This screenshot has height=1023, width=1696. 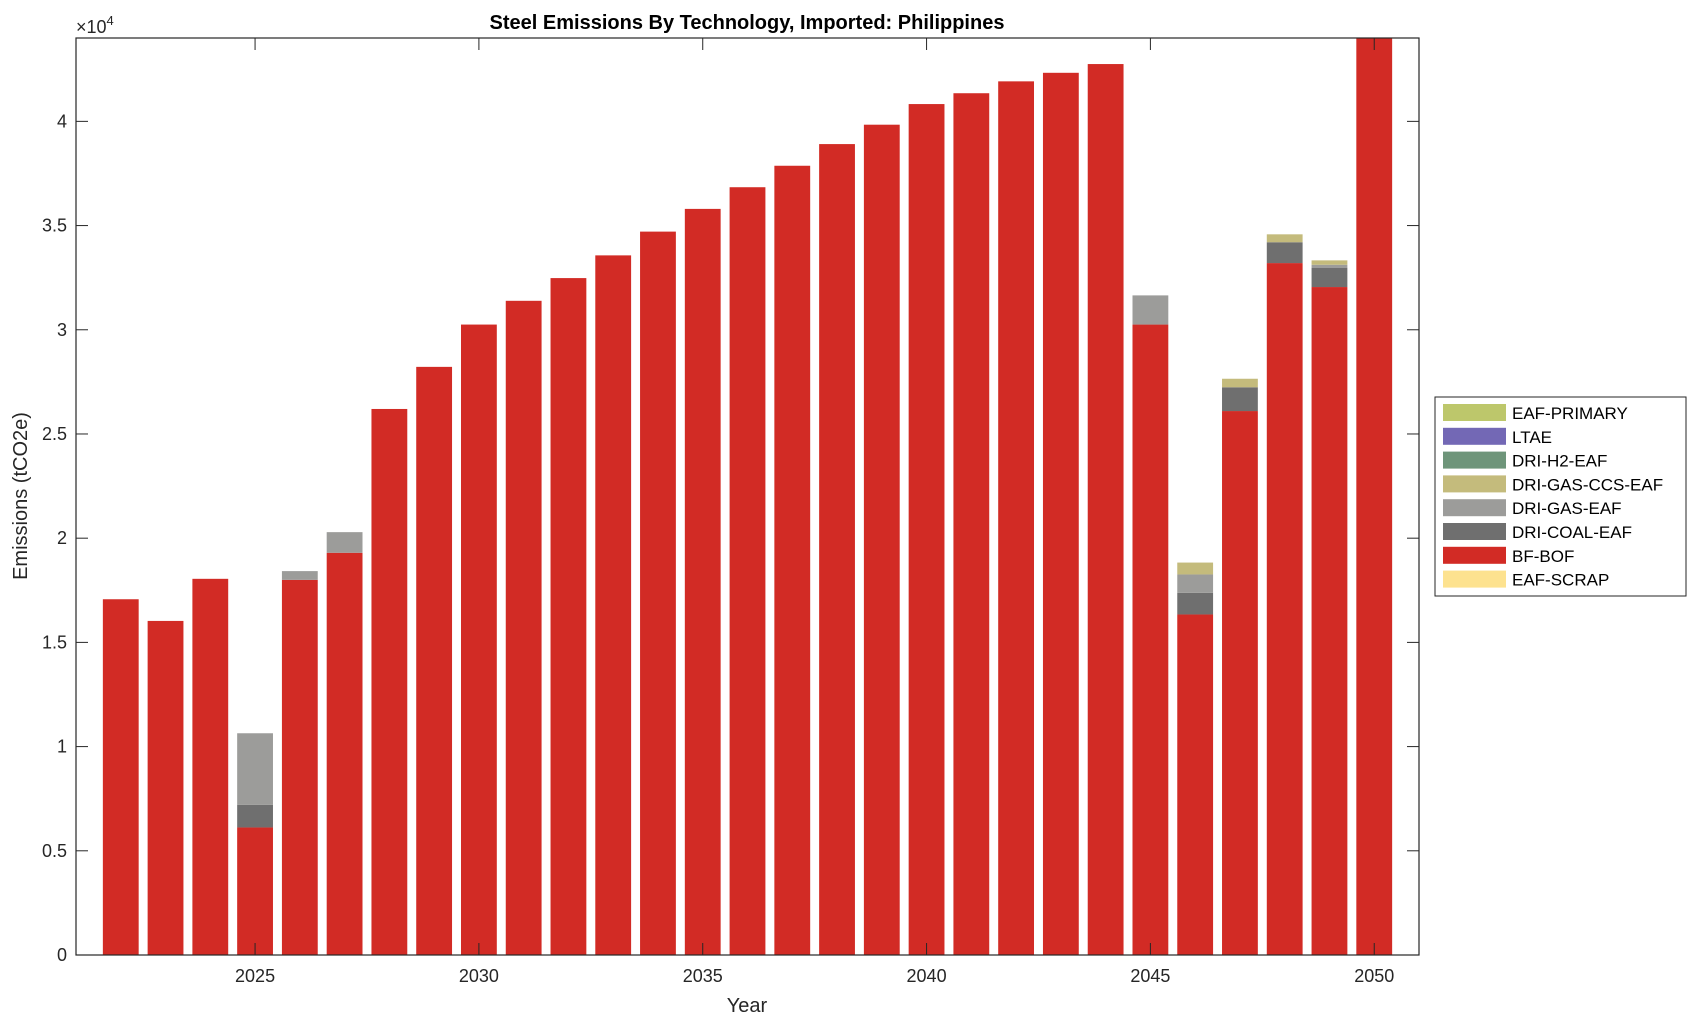 I want to click on x-axis-label: Year, so click(x=747, y=1006).